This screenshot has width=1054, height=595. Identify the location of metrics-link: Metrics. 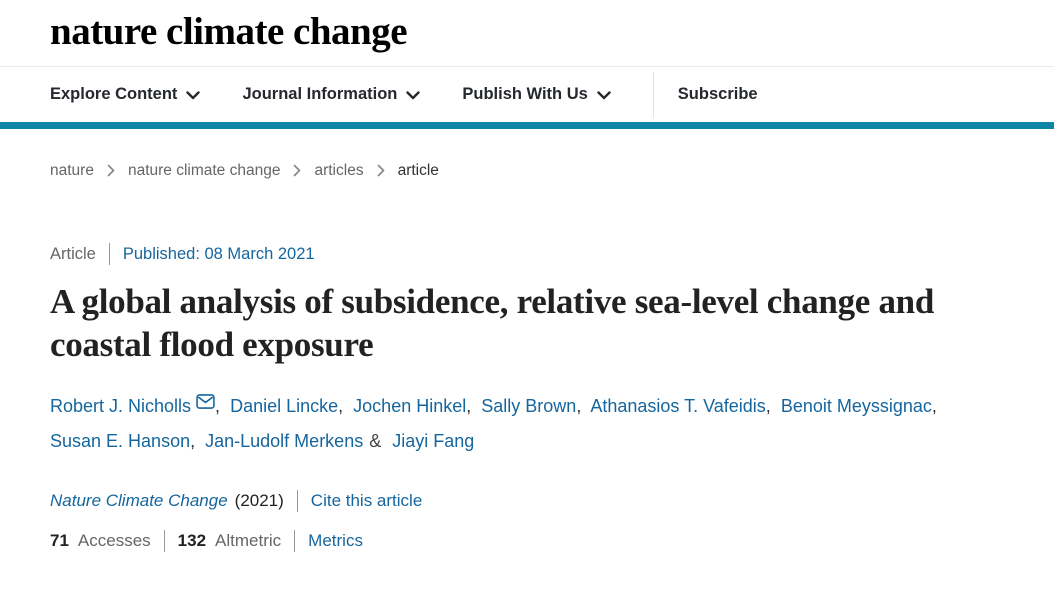
(335, 540).